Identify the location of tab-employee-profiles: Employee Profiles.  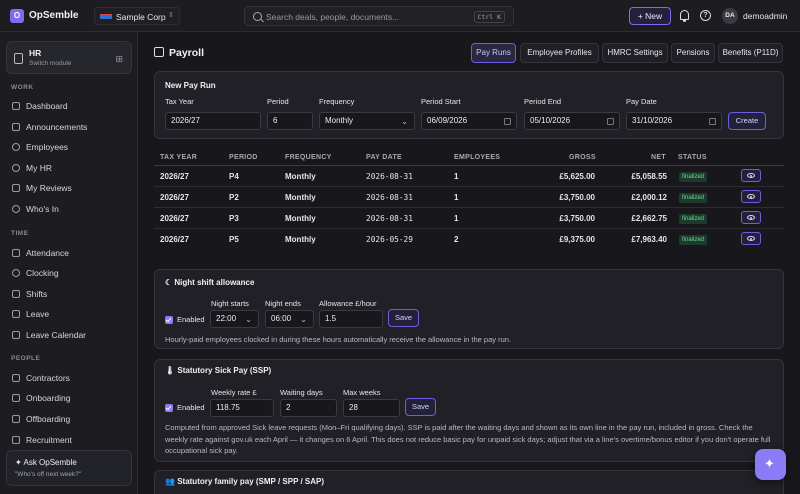
(559, 53).